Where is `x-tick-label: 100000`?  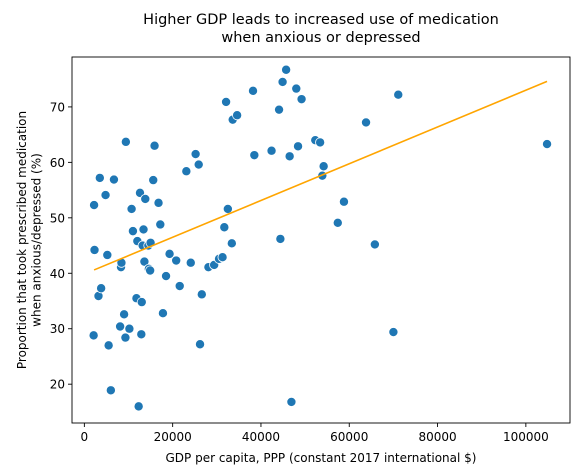
x-tick-label: 100000 is located at coordinates (526, 437).